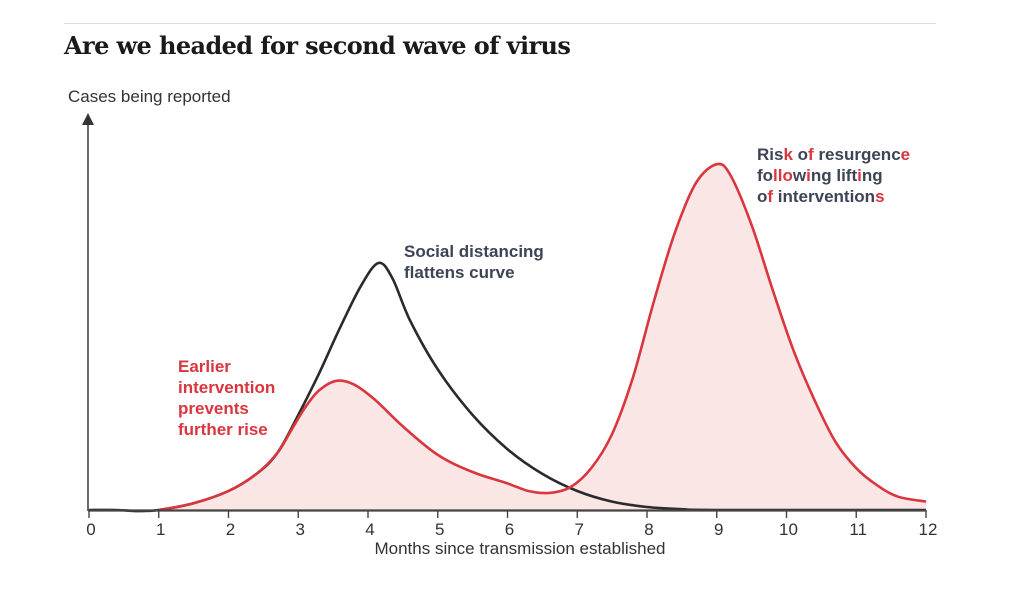 The image size is (1023, 600). What do you see at coordinates (300, 529) in the screenshot?
I see `x-tick-label: 3` at bounding box center [300, 529].